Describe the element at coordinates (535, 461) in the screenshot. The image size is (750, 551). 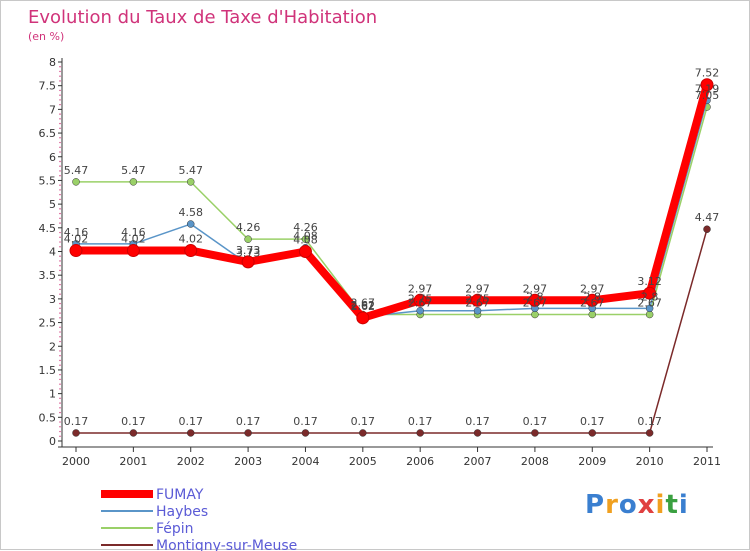
I see `x-tick-label: 2008` at that location.